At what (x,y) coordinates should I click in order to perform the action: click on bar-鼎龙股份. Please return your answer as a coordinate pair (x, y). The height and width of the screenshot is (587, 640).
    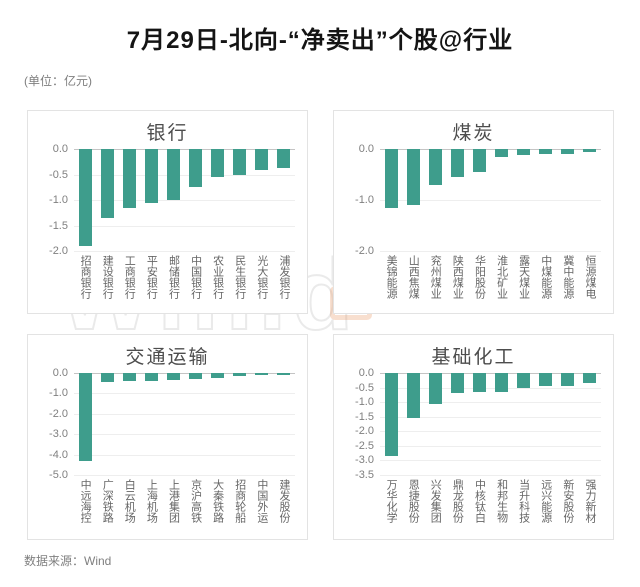
    Looking at the image, I should click on (457, 383).